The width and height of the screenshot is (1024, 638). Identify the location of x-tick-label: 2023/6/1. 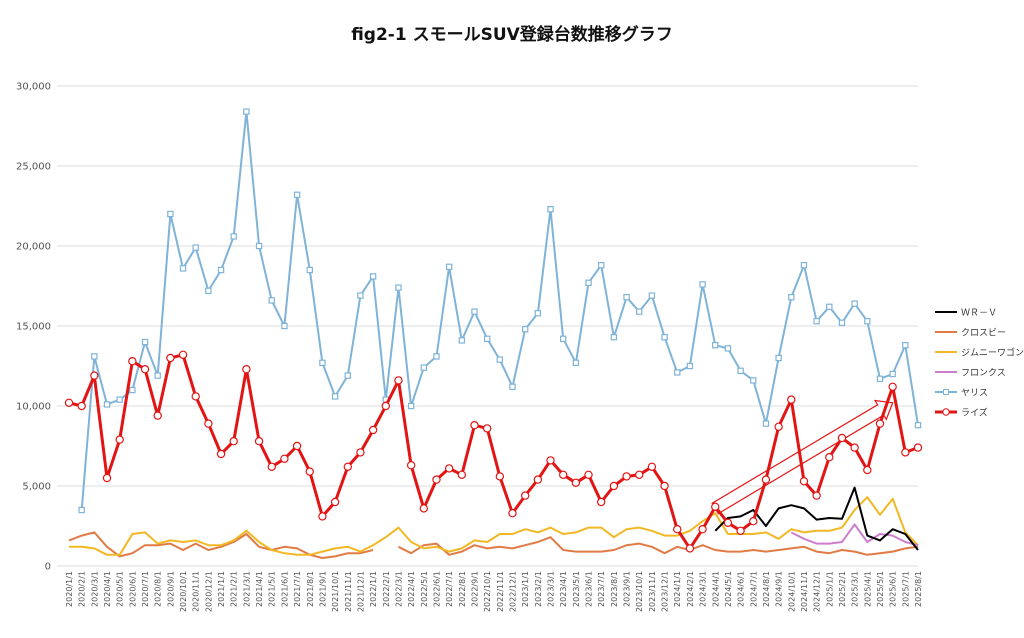
(589, 589).